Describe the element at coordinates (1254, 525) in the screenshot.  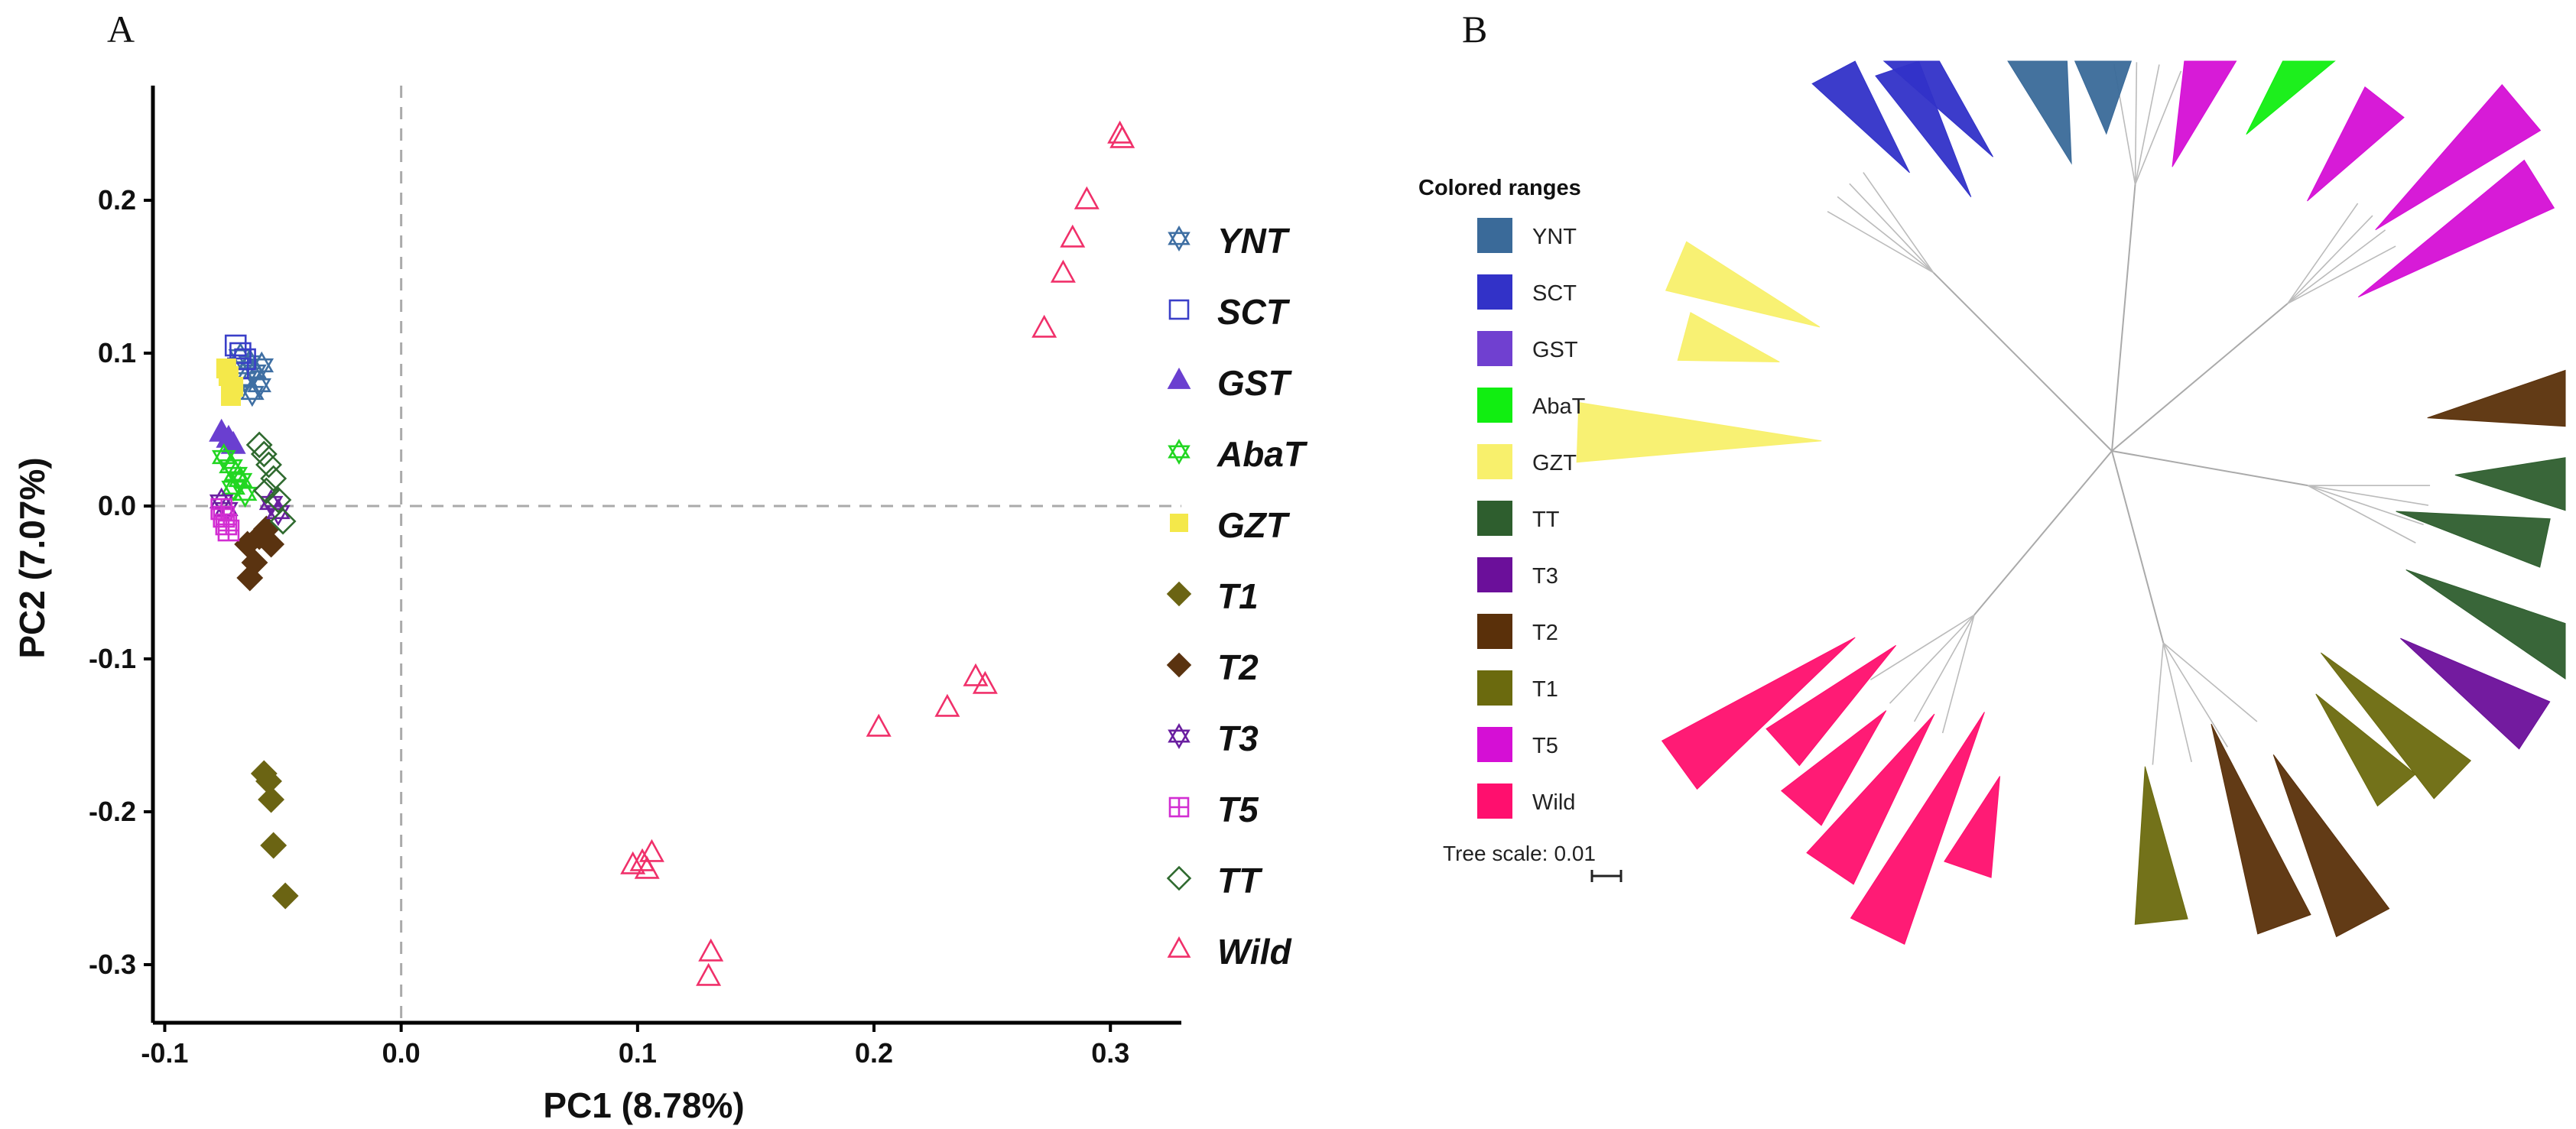
I see `legend-label-gzt: GZT` at that location.